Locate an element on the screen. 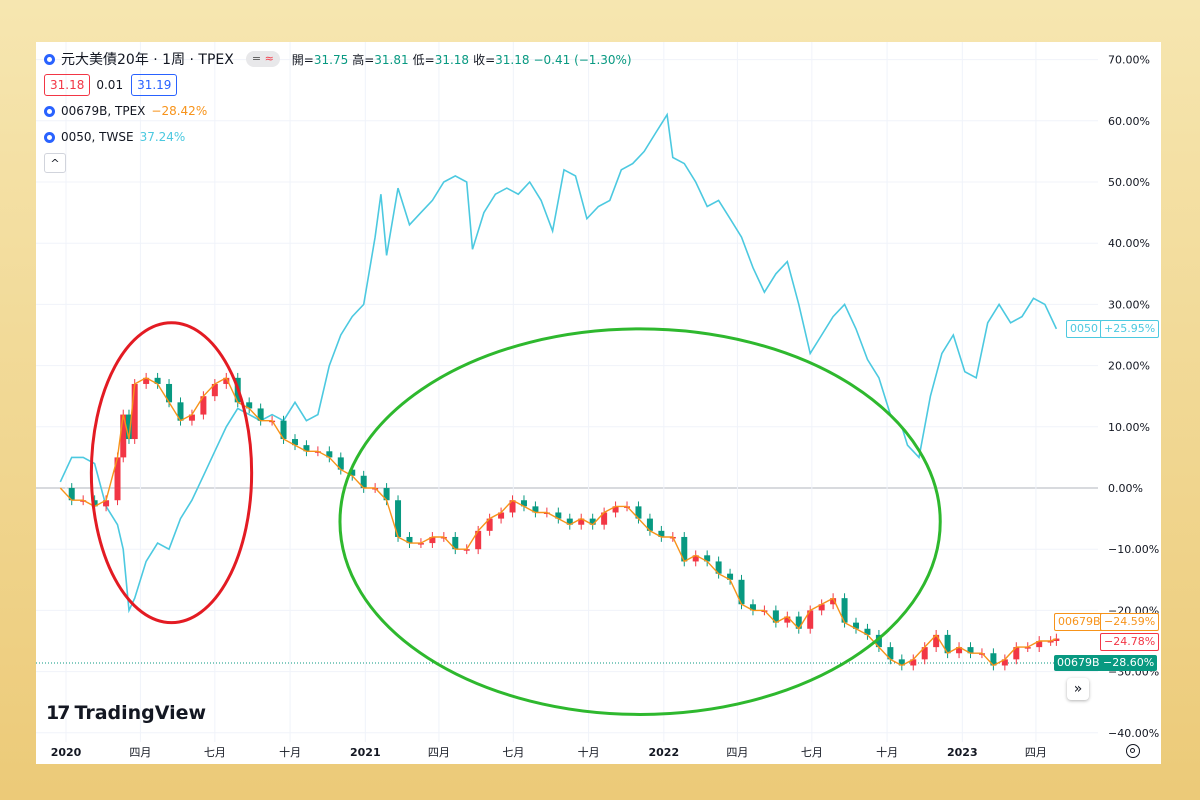 The height and width of the screenshot is (800, 1200). price-badge-00679b-name: 00679B is located at coordinates (1079, 622).